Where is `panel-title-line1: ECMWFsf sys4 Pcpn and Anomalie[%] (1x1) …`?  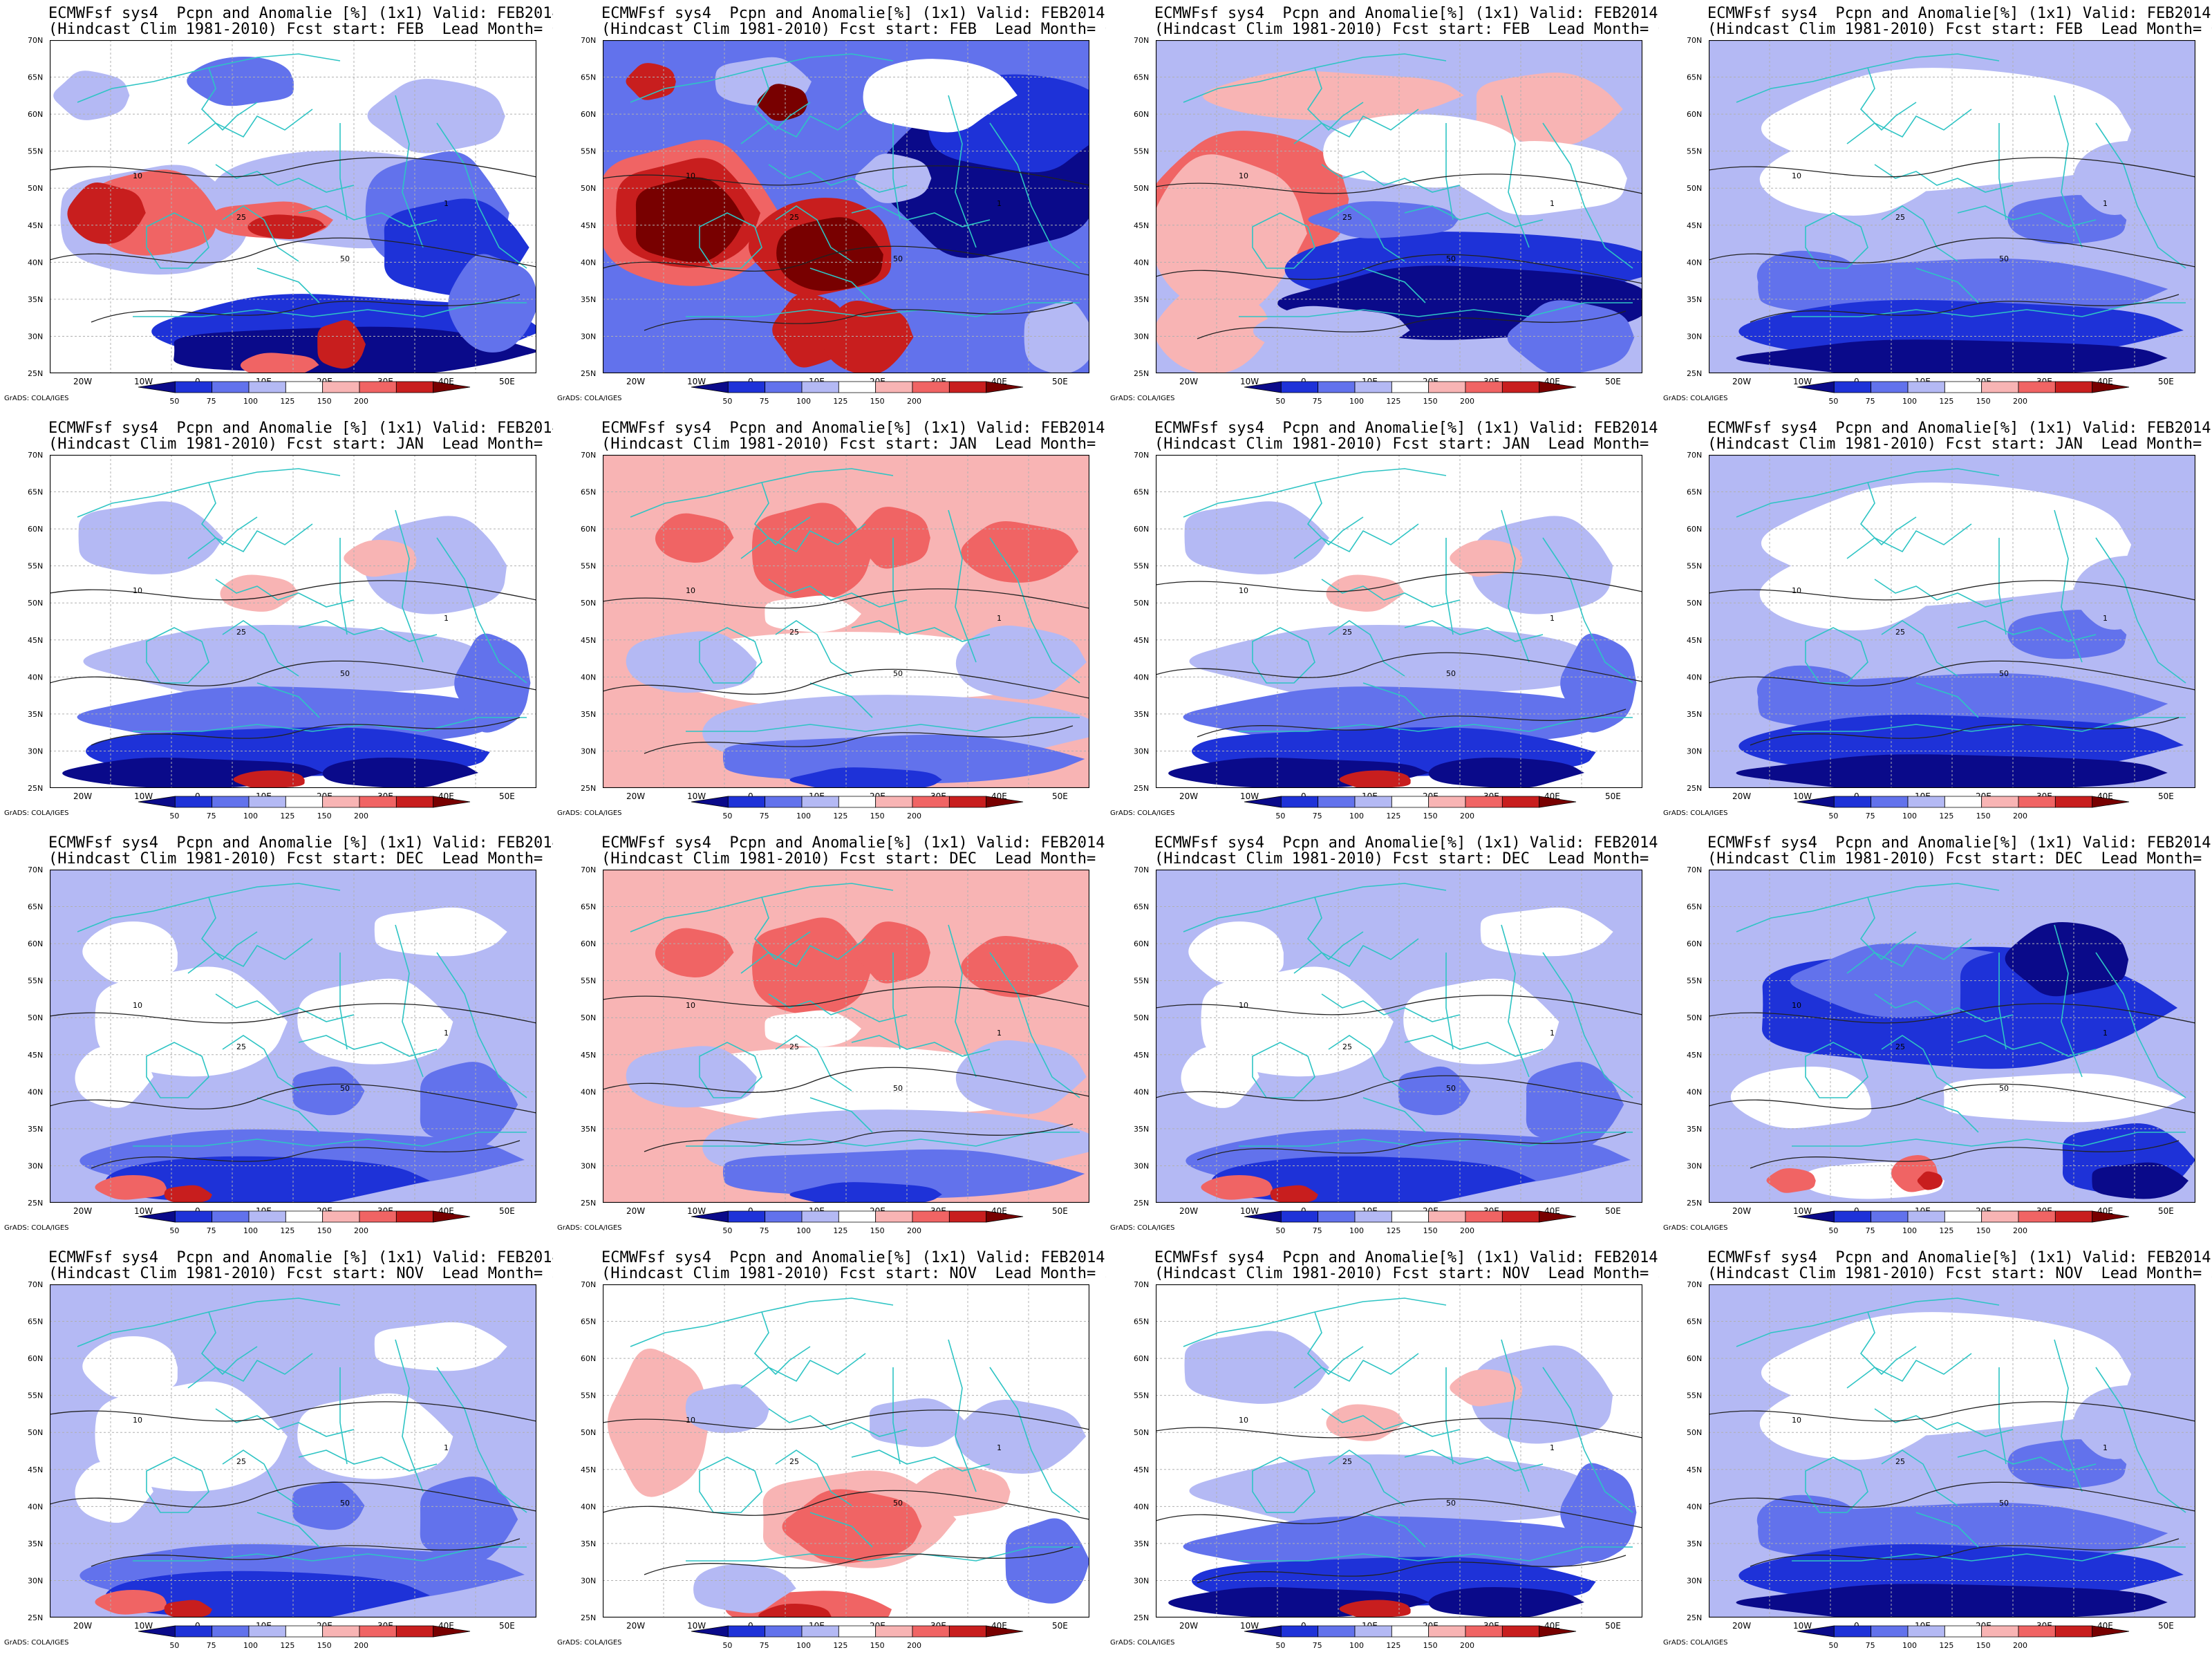
panel-title-line1: ECMWFsf sys4 Pcpn and Anomalie[%] (1x1) … is located at coordinates (1406, 13).